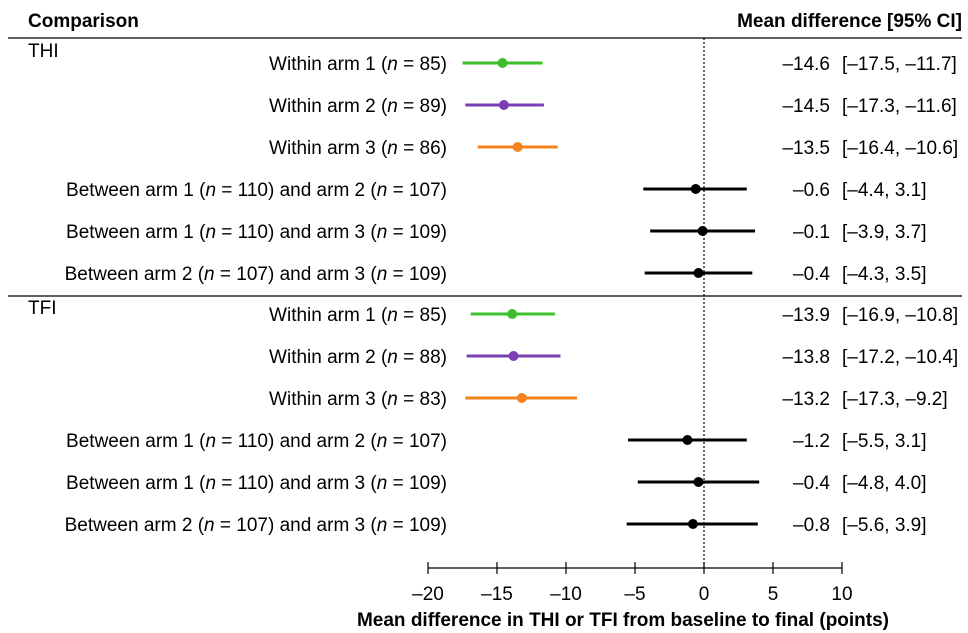 The image size is (968, 633). What do you see at coordinates (811, 232) in the screenshot?
I see `estimate-value: –0.1` at bounding box center [811, 232].